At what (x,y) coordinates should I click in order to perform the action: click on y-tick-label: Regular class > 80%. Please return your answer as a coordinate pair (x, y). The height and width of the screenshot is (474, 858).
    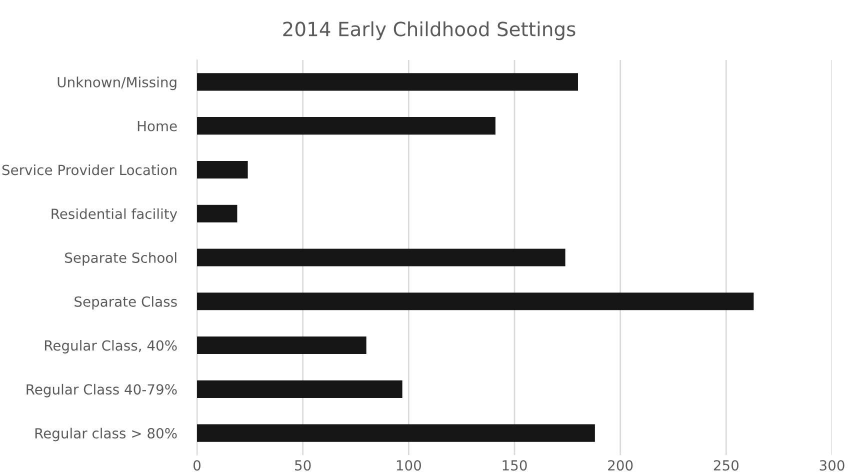
    Looking at the image, I should click on (106, 435).